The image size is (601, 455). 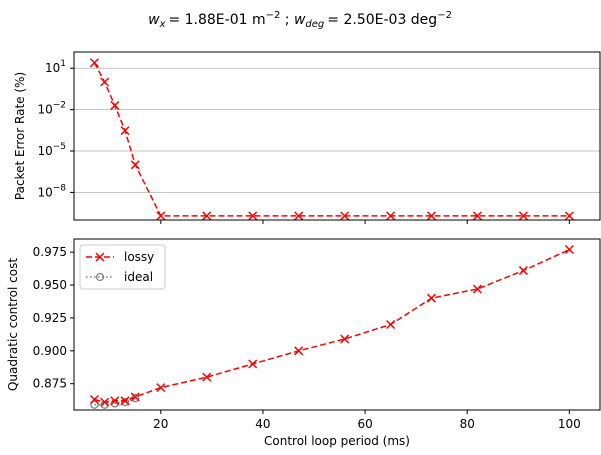 I want to click on bottom-y-tick-label: 0.950, so click(x=50, y=285).